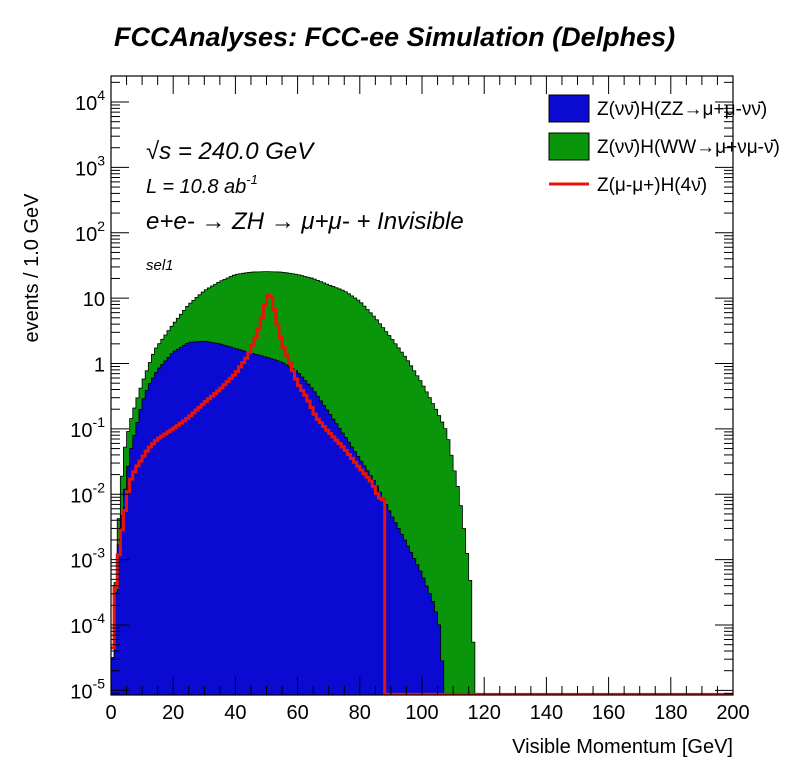 The height and width of the screenshot is (772, 796). I want to click on y-tick-label: 10⁻², so click(87, 493).